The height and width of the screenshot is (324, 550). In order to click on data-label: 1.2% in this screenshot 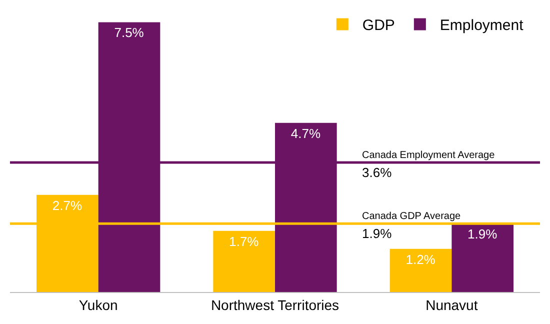, I will do `click(421, 259)`.